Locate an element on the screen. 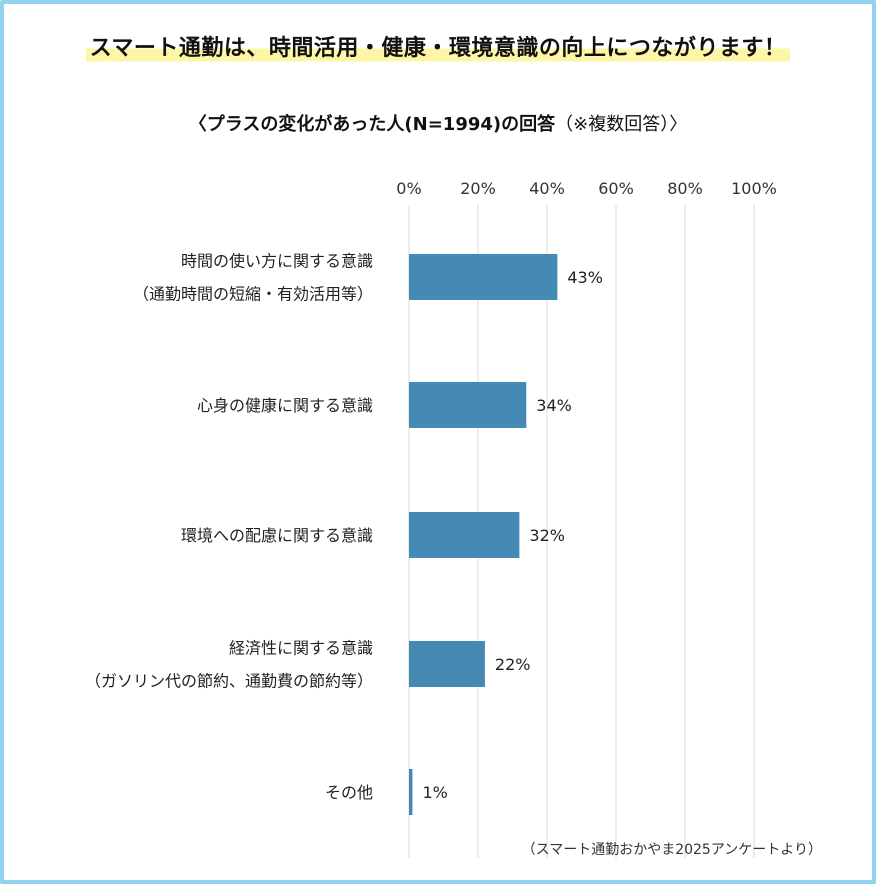 The width and height of the screenshot is (876, 884). chart-subtitle: 〈プラスの変化があった人(N=1994)の回答（※複数回答）〉 is located at coordinates (438, 123).